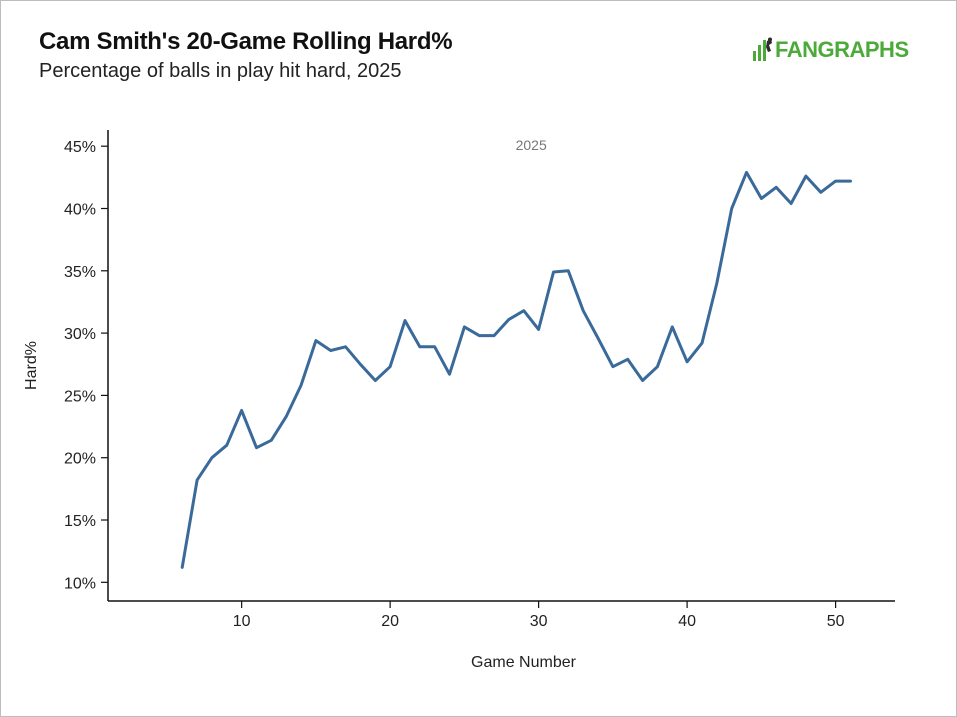 The width and height of the screenshot is (957, 717). I want to click on x-tick-label: 40, so click(687, 621).